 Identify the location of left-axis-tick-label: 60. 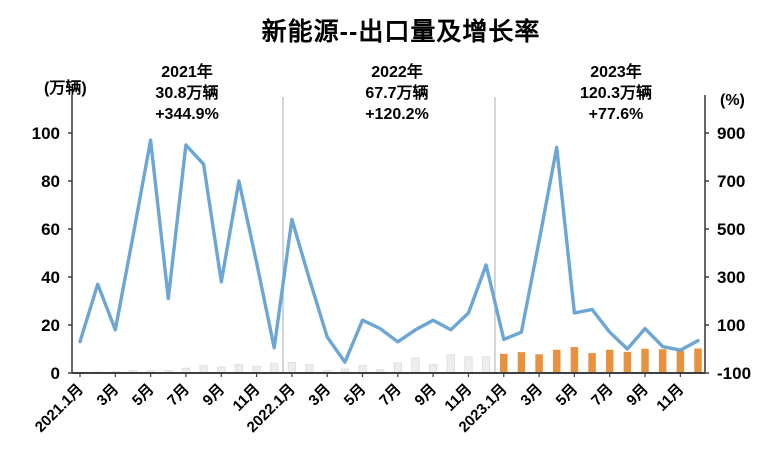
(50, 229).